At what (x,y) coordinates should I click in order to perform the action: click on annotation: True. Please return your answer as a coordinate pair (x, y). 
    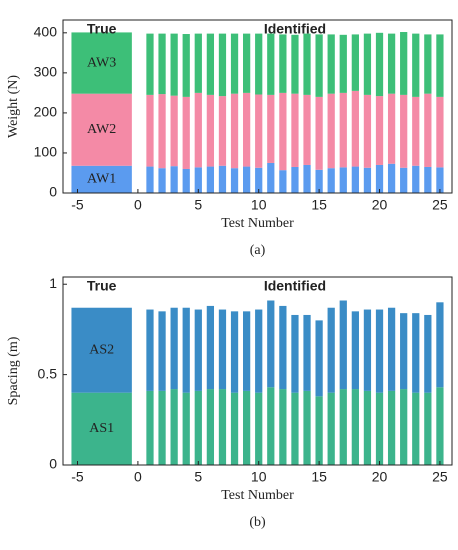
    Looking at the image, I should click on (102, 29).